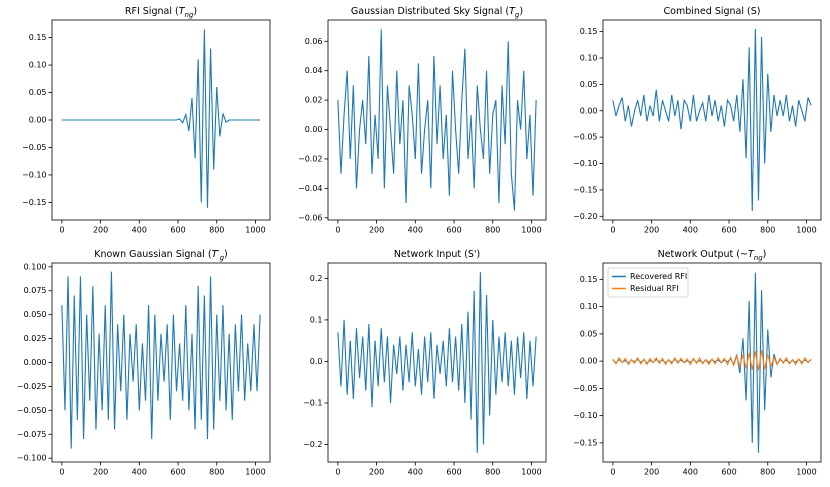 The width and height of the screenshot is (830, 487). What do you see at coordinates (703, 254) in the screenshot?
I see `title-part: Network Output (~` at bounding box center [703, 254].